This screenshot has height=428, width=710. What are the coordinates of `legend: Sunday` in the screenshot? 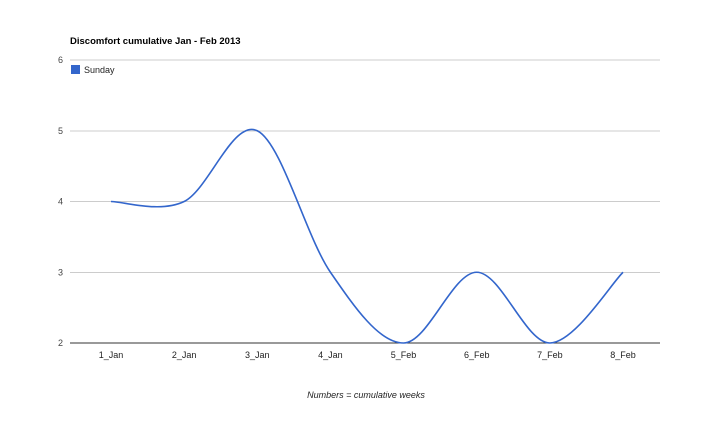 It's located at (93, 70).